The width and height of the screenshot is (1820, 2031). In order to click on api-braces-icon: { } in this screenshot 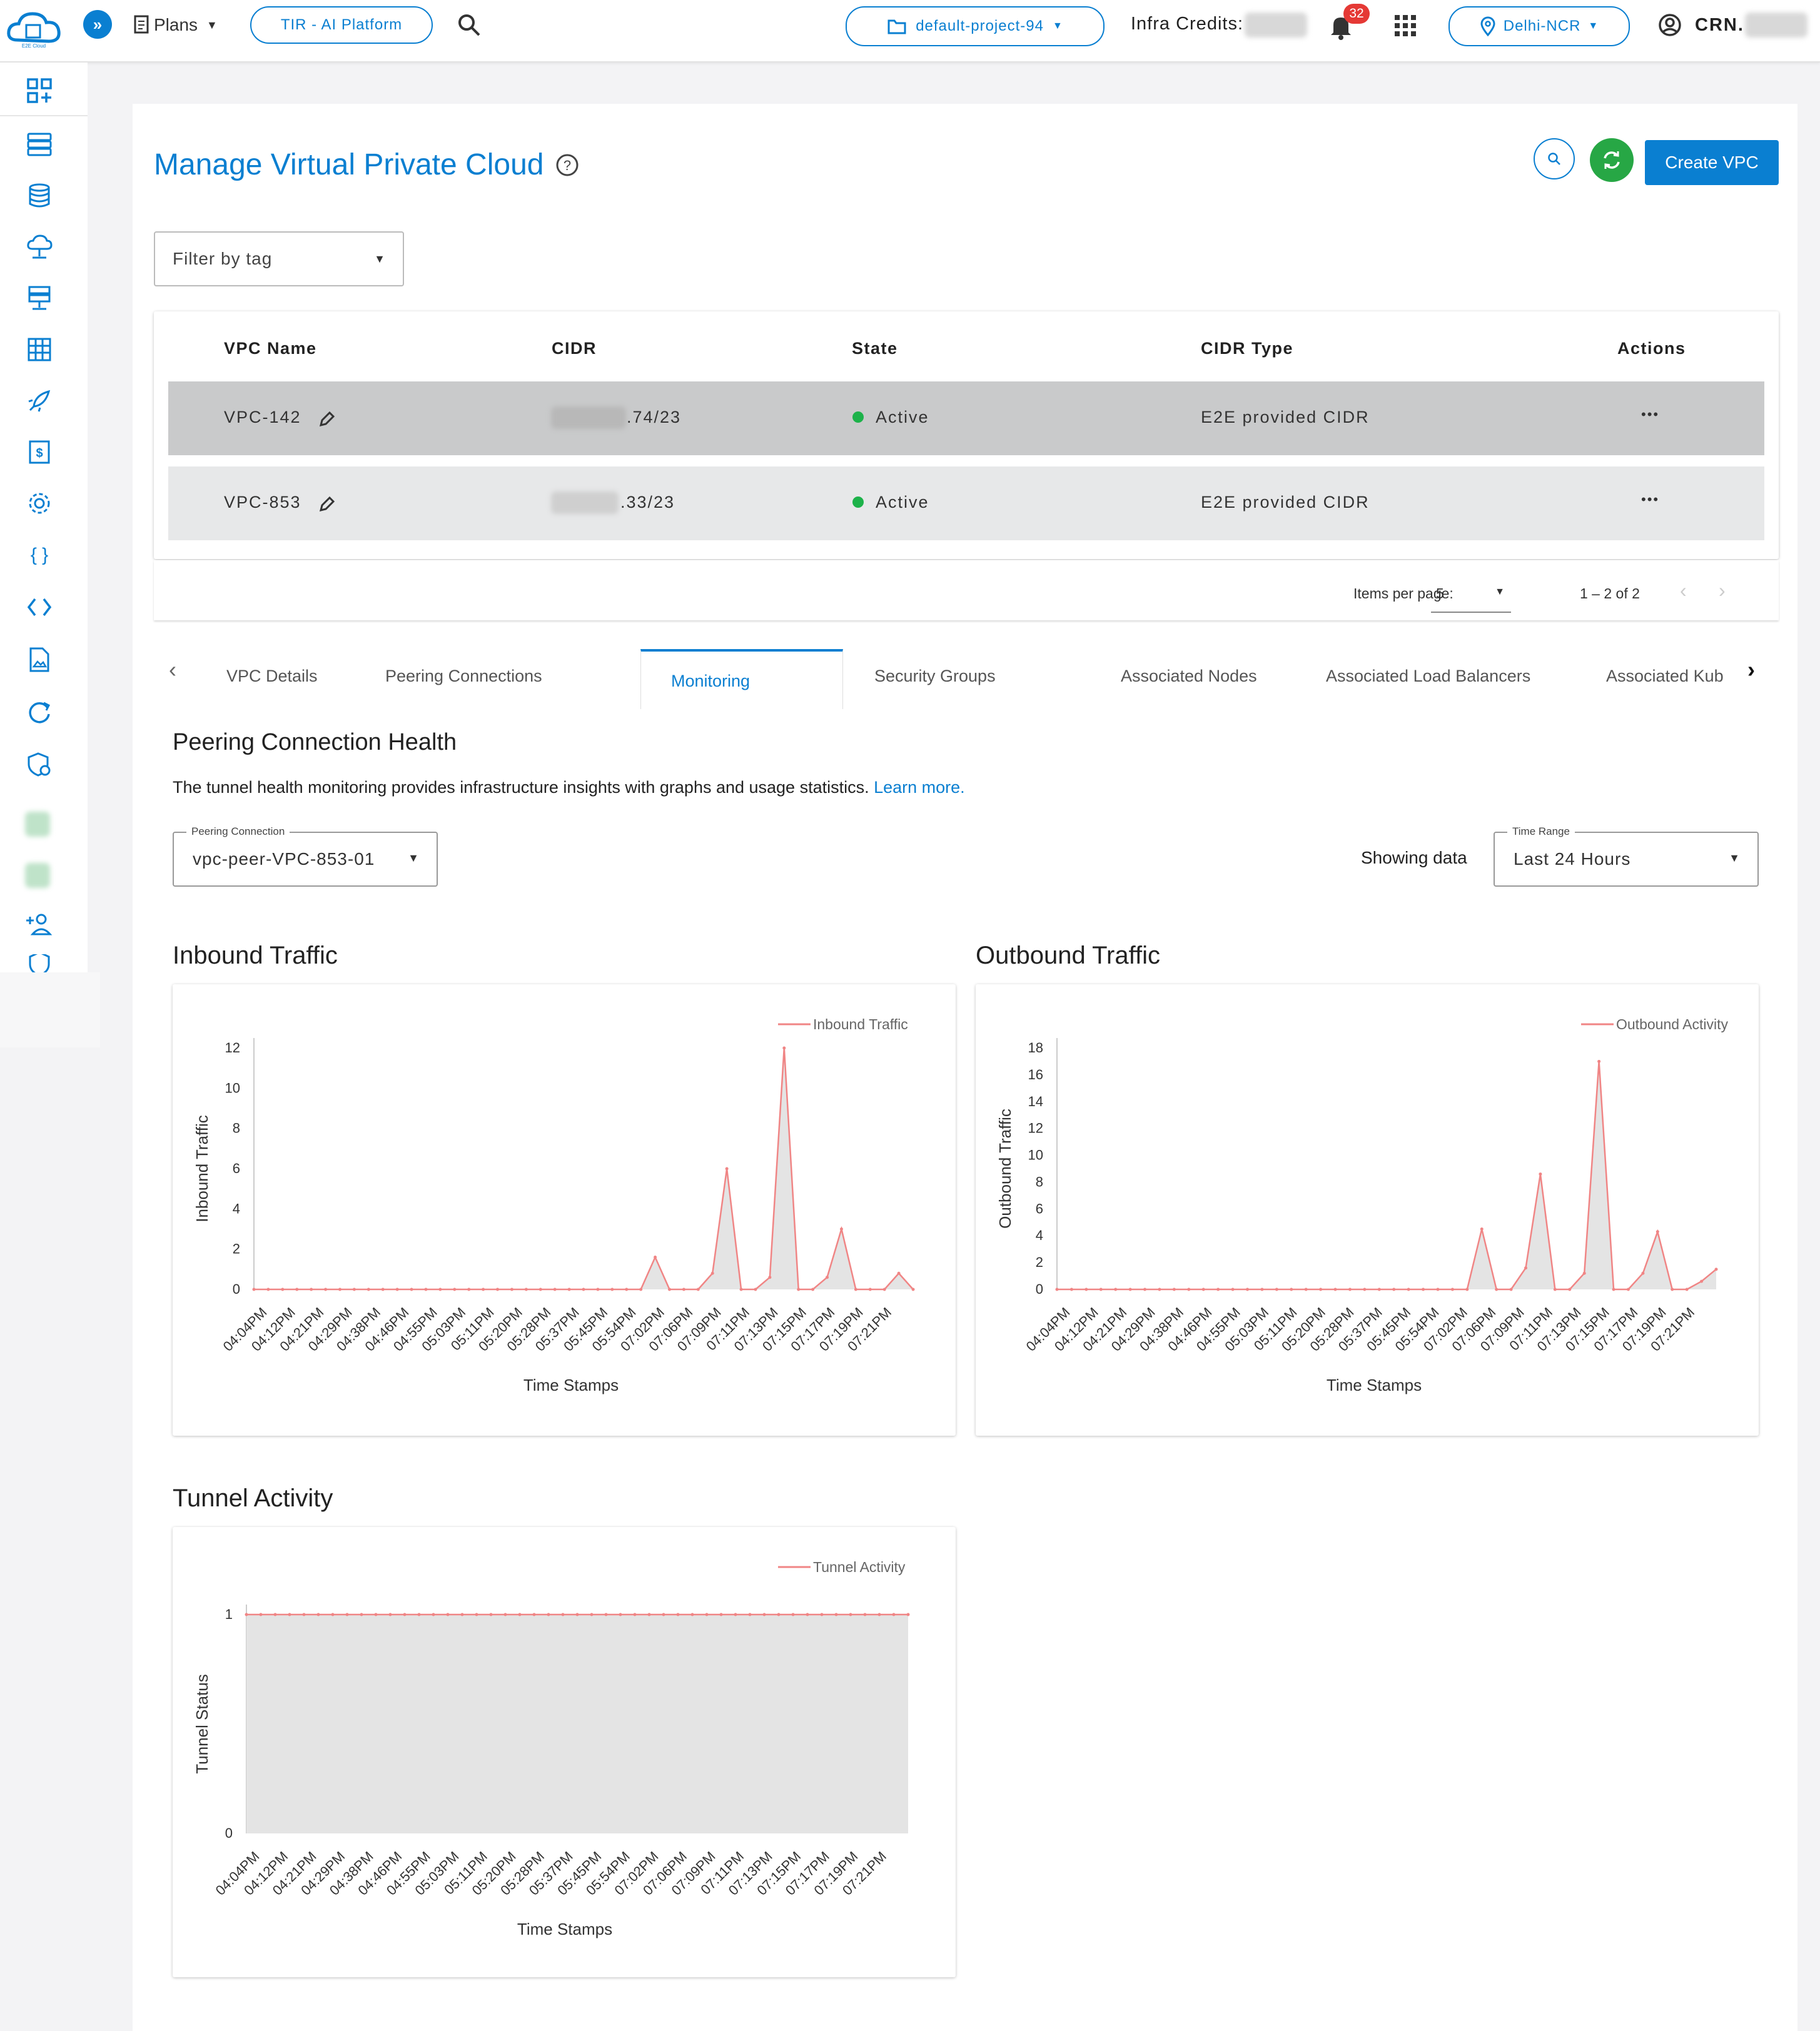, I will do `click(39, 554)`.